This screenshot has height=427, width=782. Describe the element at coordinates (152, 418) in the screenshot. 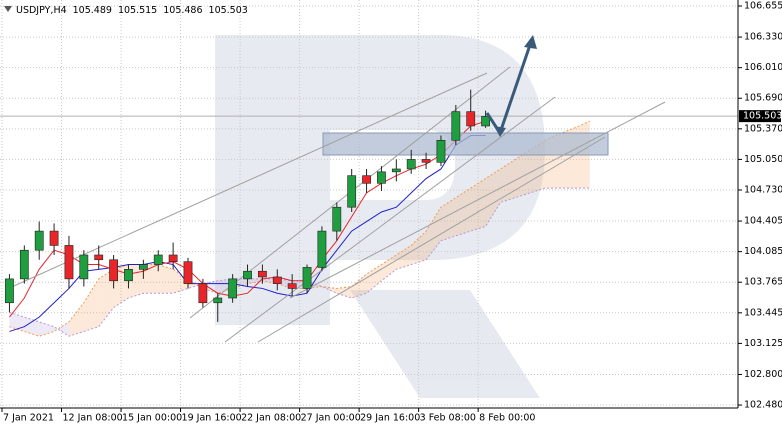

I see `x-tick-label: 15 Jan 00:00` at that location.